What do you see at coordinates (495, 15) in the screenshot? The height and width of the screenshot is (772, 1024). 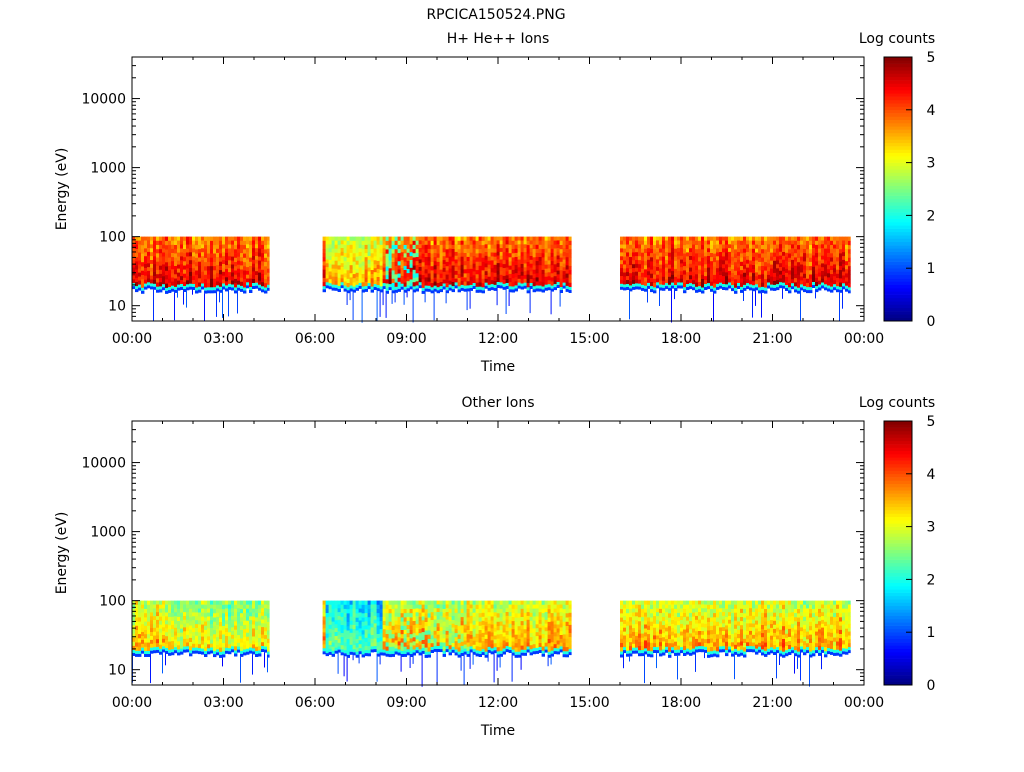 I see `figure-title: RPCICA150524.PNG` at bounding box center [495, 15].